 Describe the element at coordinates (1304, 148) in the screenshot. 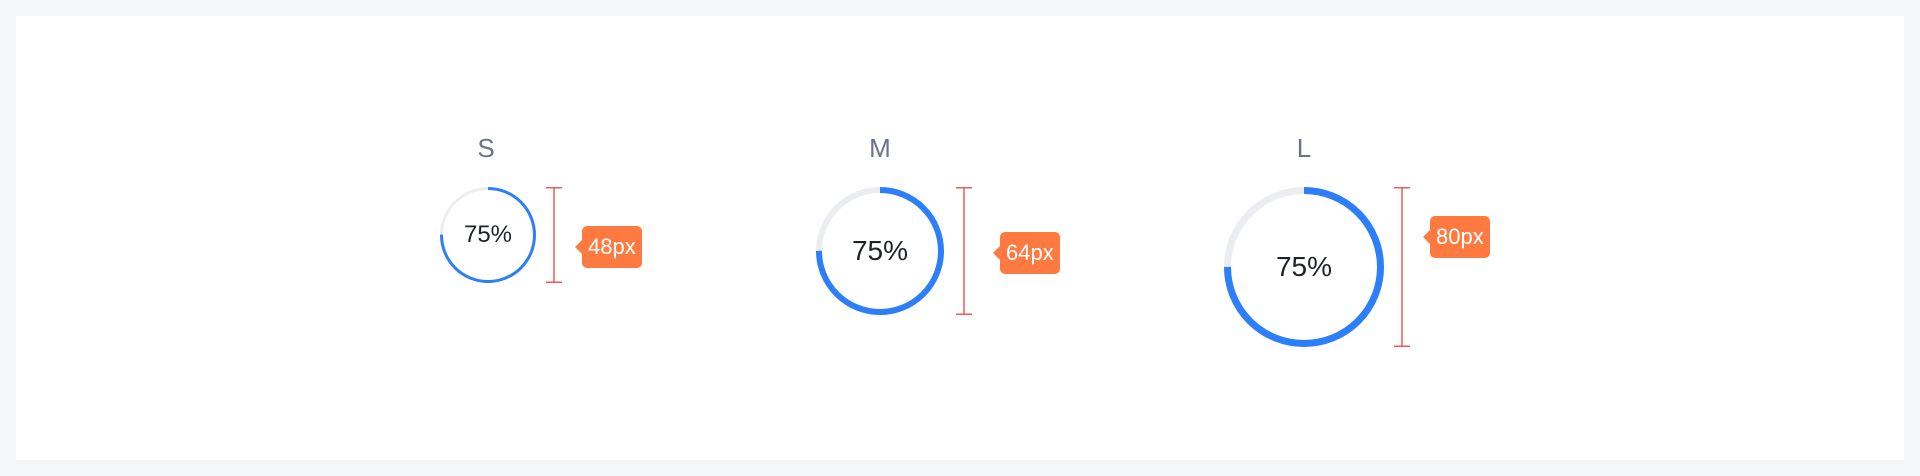

I see `size-label-l: L` at that location.